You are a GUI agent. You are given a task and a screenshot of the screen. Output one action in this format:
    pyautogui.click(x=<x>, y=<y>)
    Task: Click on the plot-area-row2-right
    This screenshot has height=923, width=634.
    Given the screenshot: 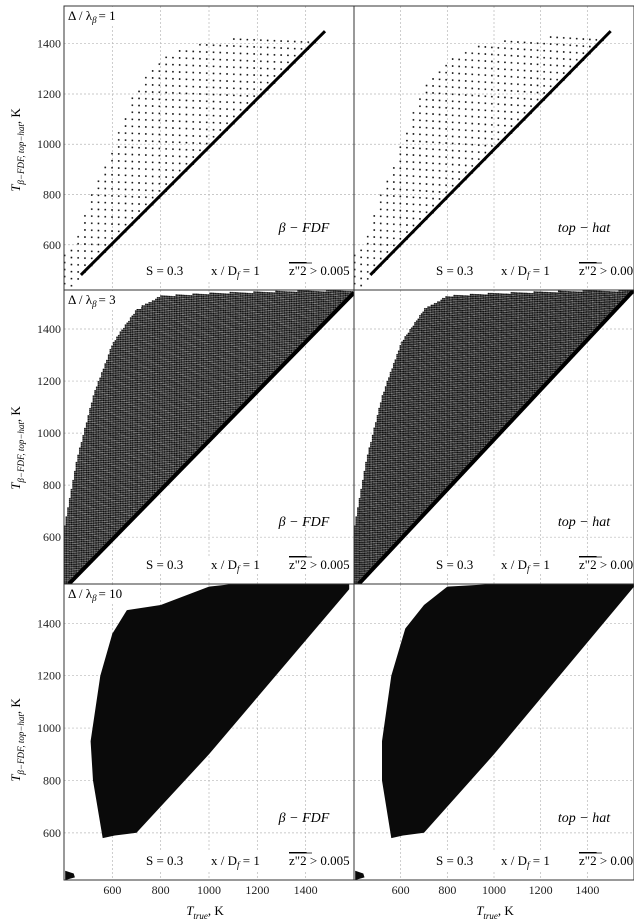 What is the action you would take?
    pyautogui.click(x=494, y=437)
    